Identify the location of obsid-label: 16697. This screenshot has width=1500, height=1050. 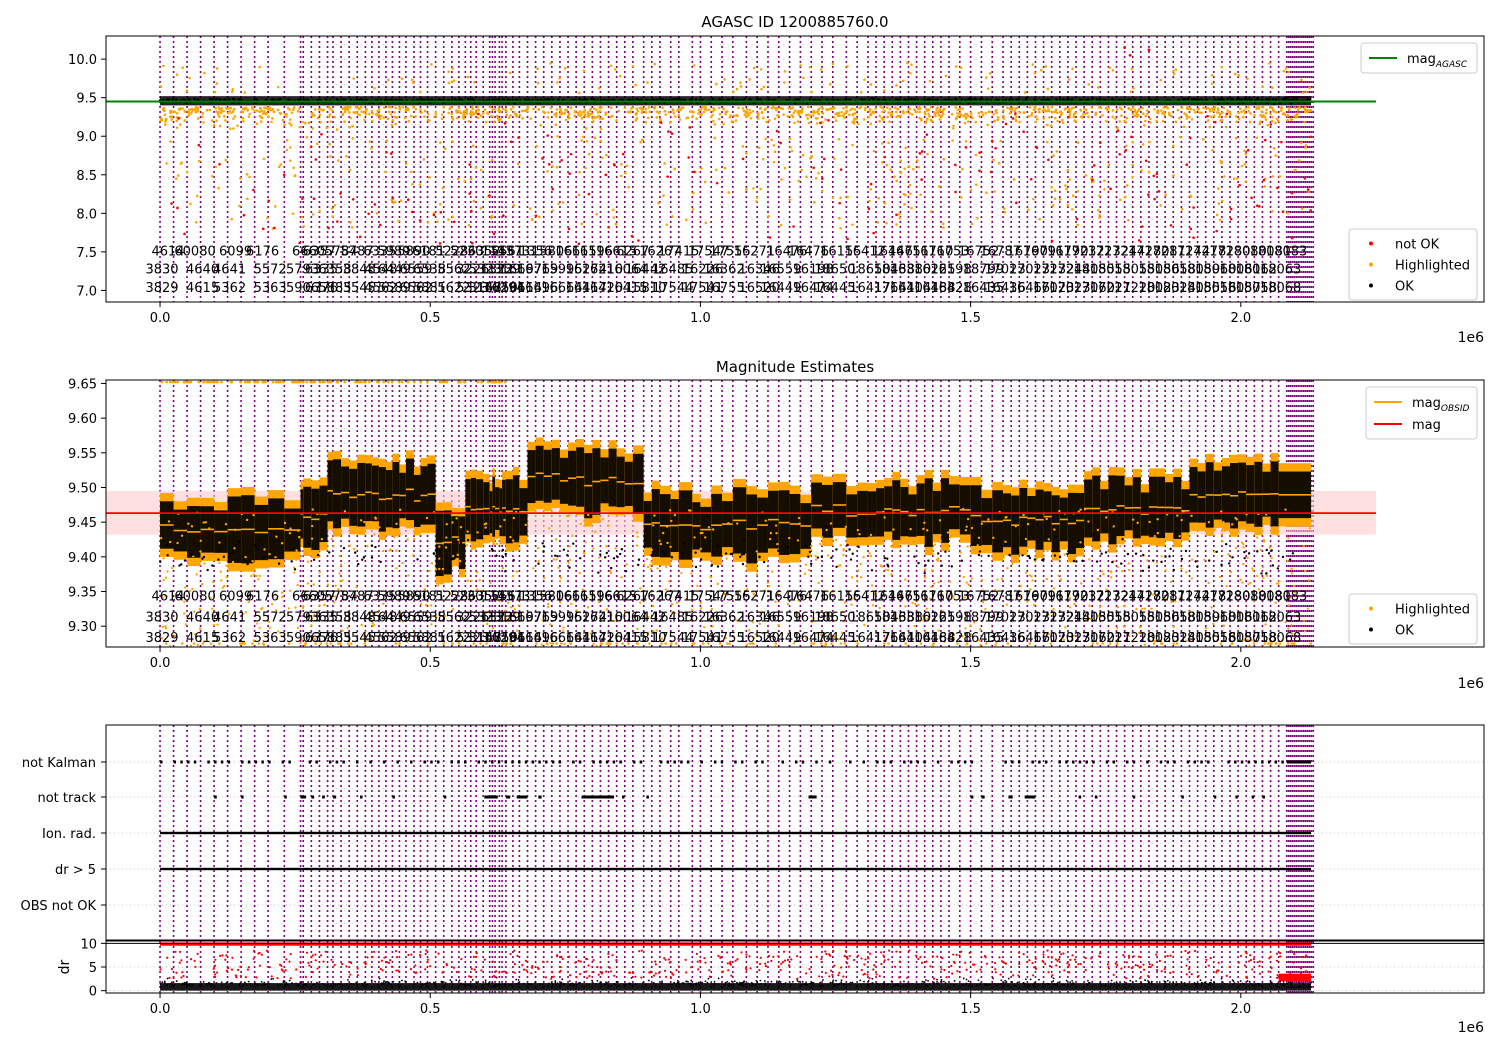
(521, 269).